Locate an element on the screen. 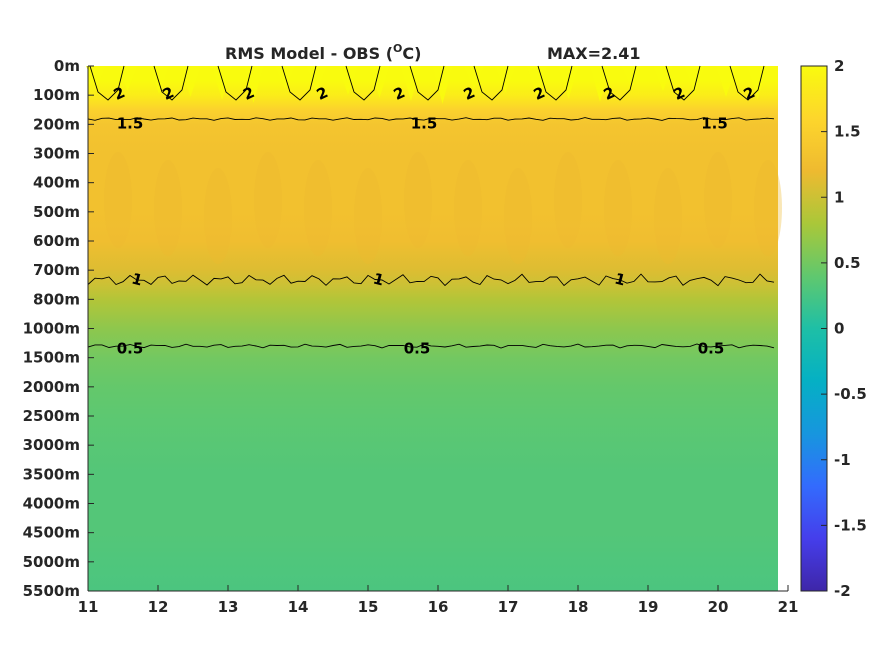  colorbar-tick-label: 2 is located at coordinates (839, 66).